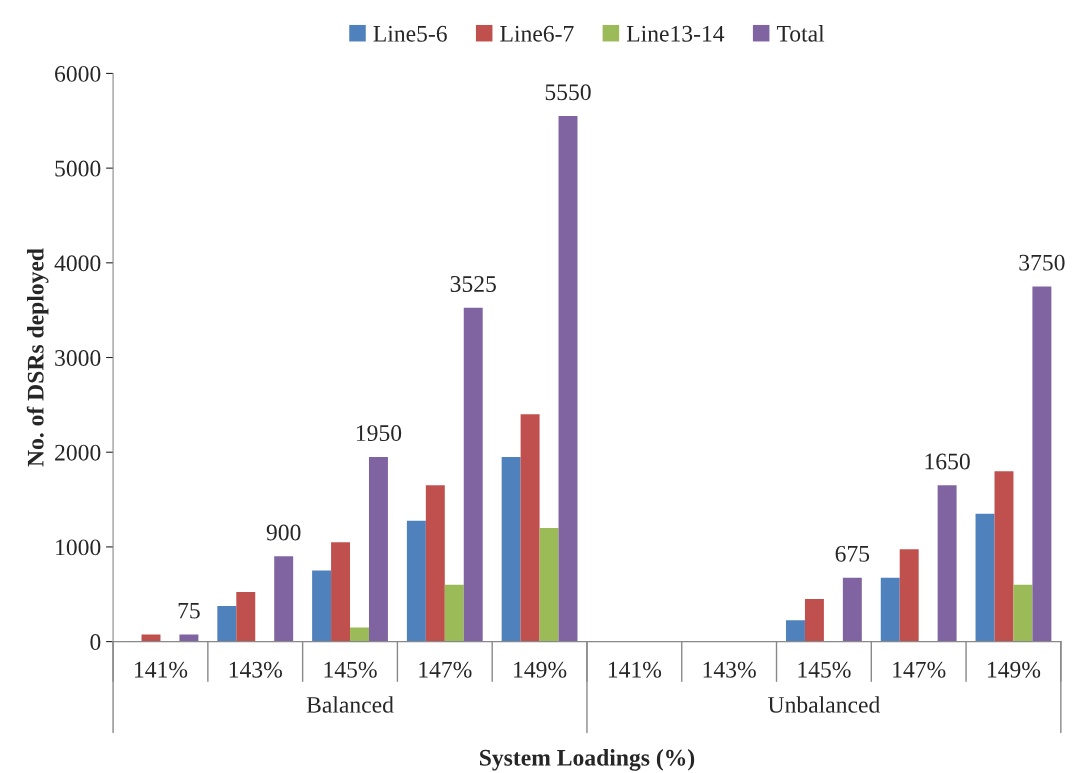 Image resolution: width=1077 pixels, height=773 pixels. I want to click on legend-label: Line5-6, so click(410, 33).